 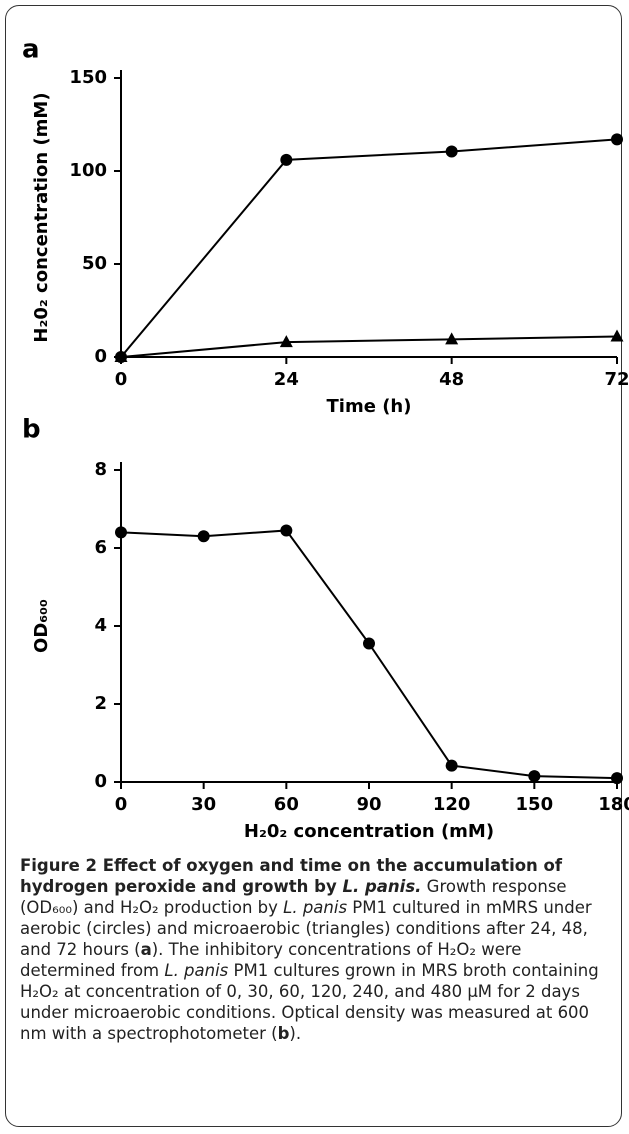 What do you see at coordinates (535, 804) in the screenshot?
I see `x-tick-label: 150` at bounding box center [535, 804].